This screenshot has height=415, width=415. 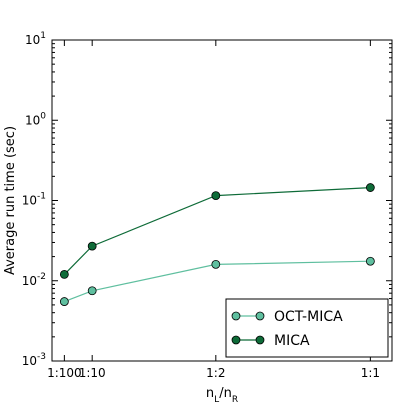 What do you see at coordinates (225, 393) in the screenshot?
I see `x-label-slash-n: /n` at bounding box center [225, 393].